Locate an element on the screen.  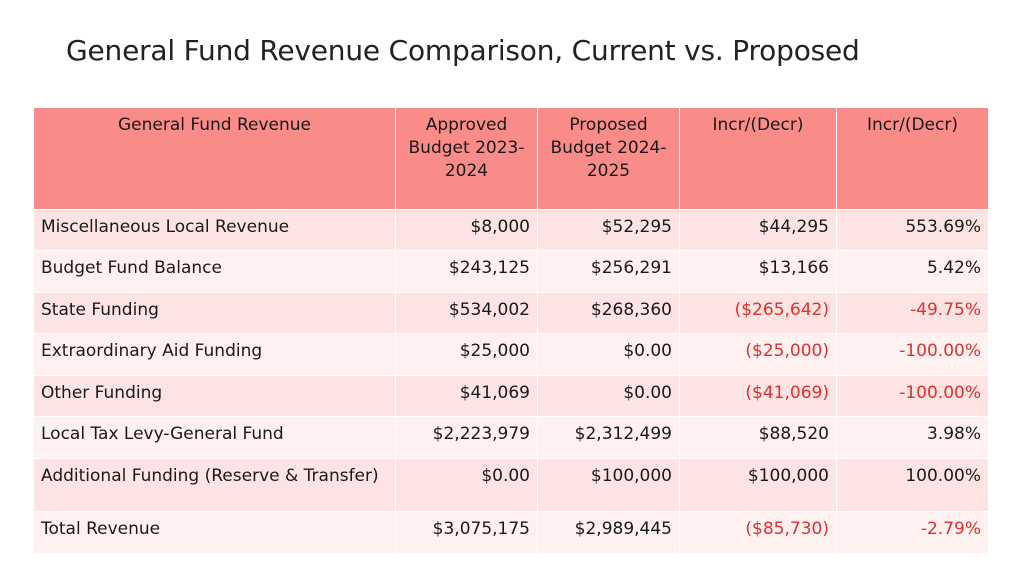
incr-decr-percent-cell: 3.98% is located at coordinates (912, 437).